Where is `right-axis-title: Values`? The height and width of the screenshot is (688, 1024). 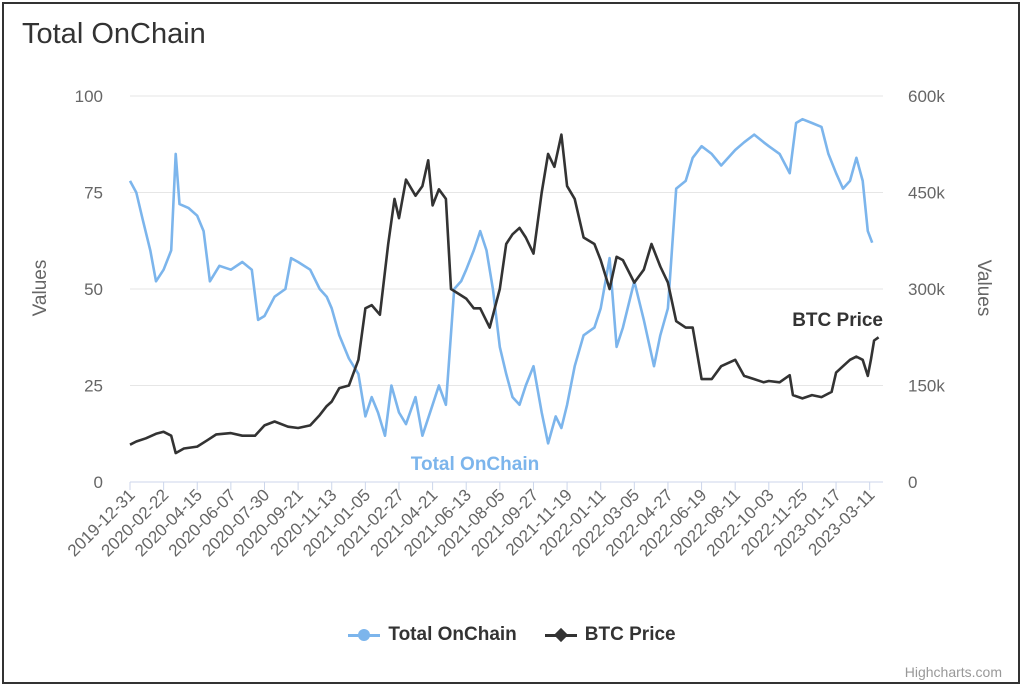
right-axis-title: Values is located at coordinates (983, 288).